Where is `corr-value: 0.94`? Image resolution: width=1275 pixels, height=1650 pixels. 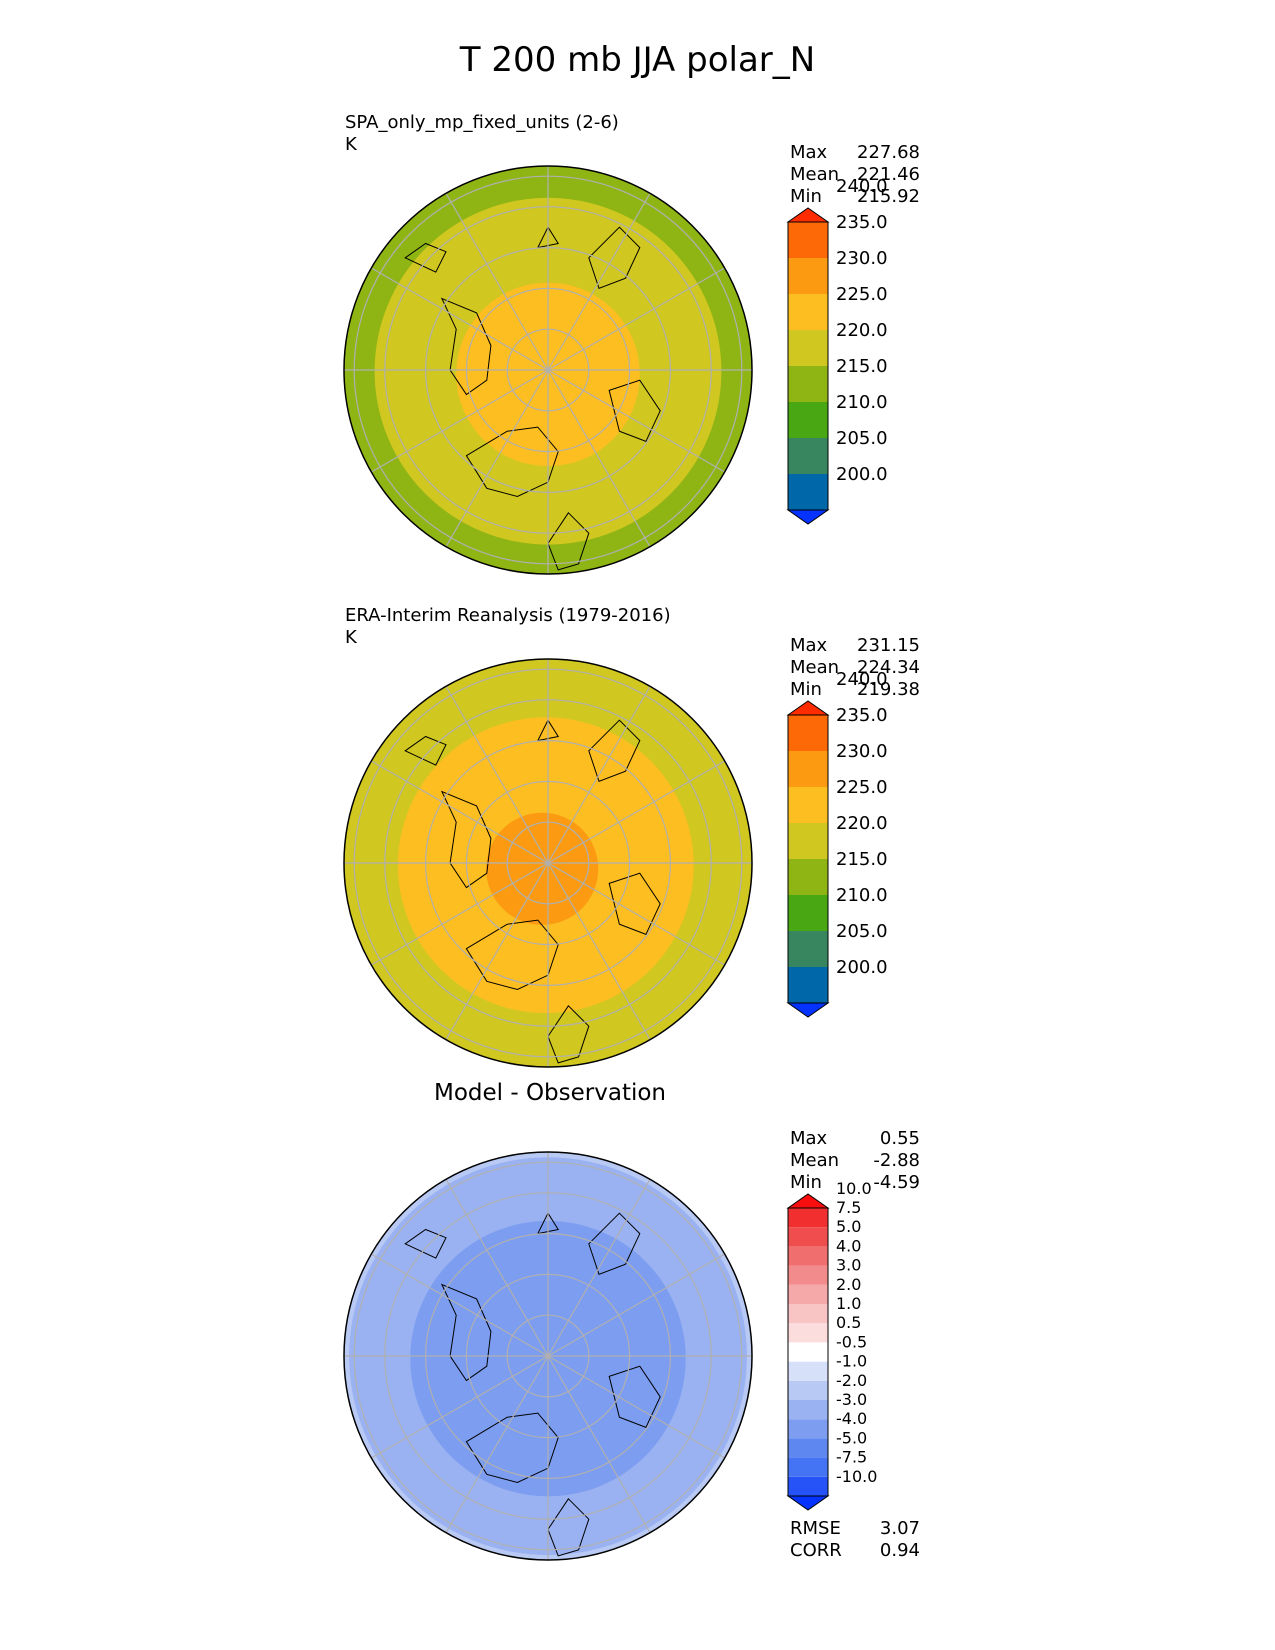
corr-value: 0.94 is located at coordinates (899, 1550).